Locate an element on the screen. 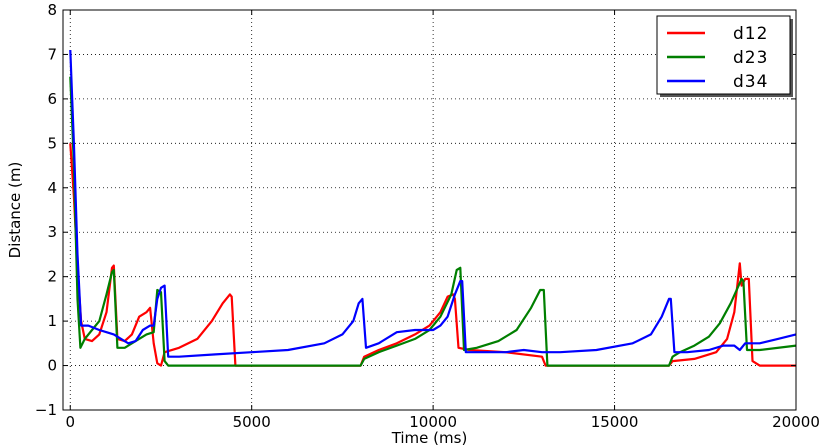 This screenshot has width=830, height=448. x-axis-label: Time (ms) is located at coordinates (429, 438).